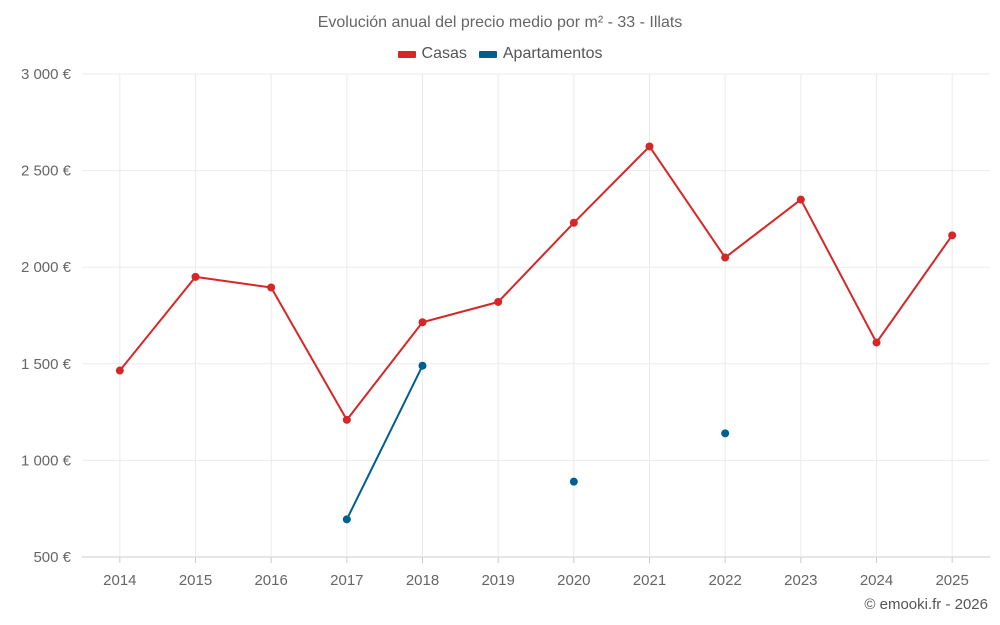 The image size is (1000, 625). I want to click on legend-label-casas: Casas, so click(444, 53).